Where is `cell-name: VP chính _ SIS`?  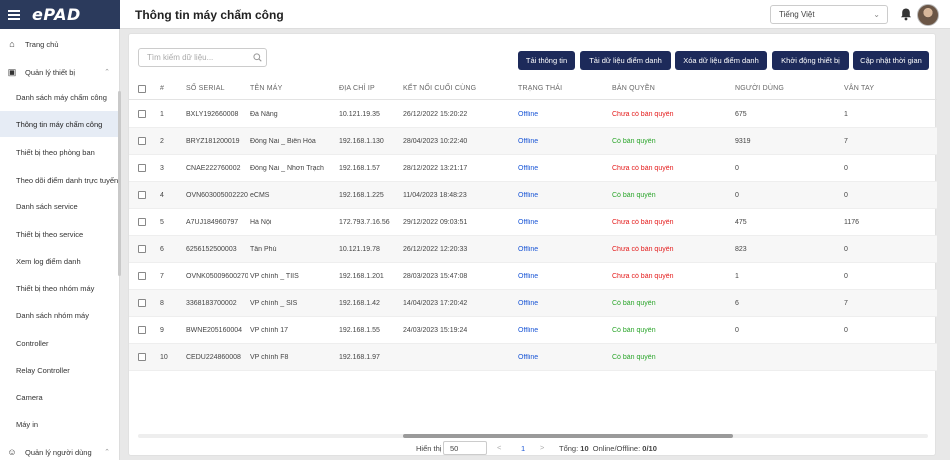
cell-name: VP chính _ SIS is located at coordinates (274, 303).